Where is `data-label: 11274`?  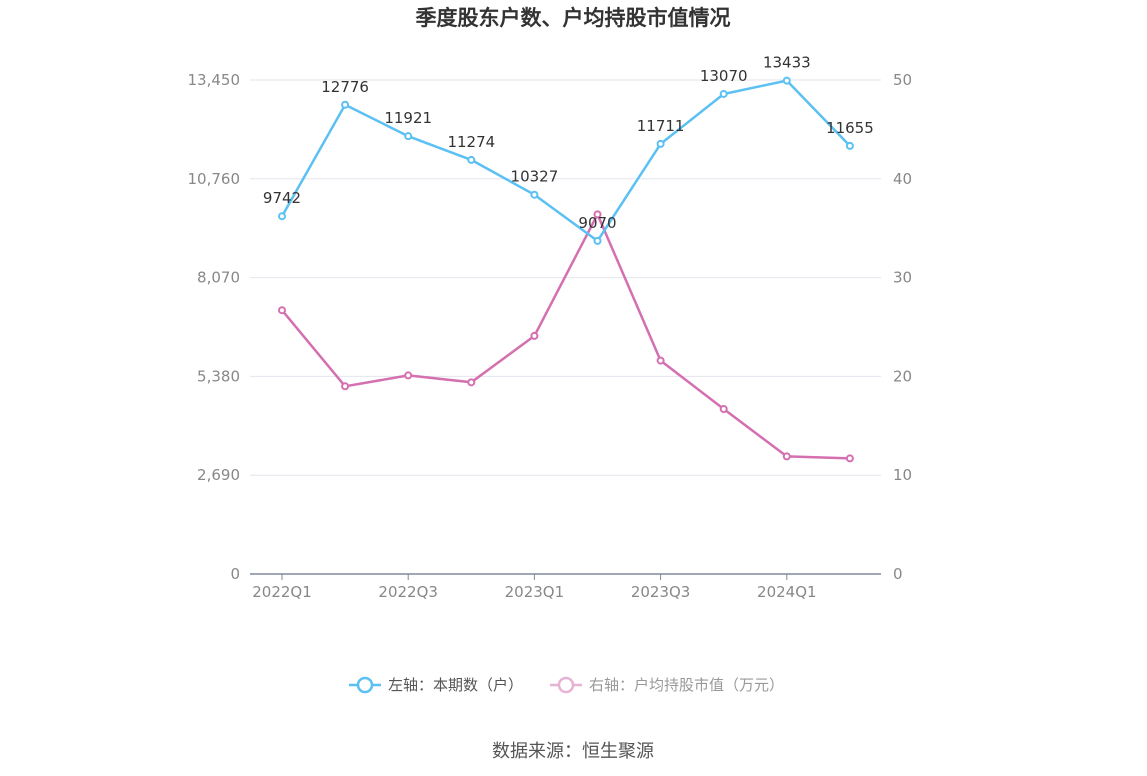
data-label: 11274 is located at coordinates (471, 142).